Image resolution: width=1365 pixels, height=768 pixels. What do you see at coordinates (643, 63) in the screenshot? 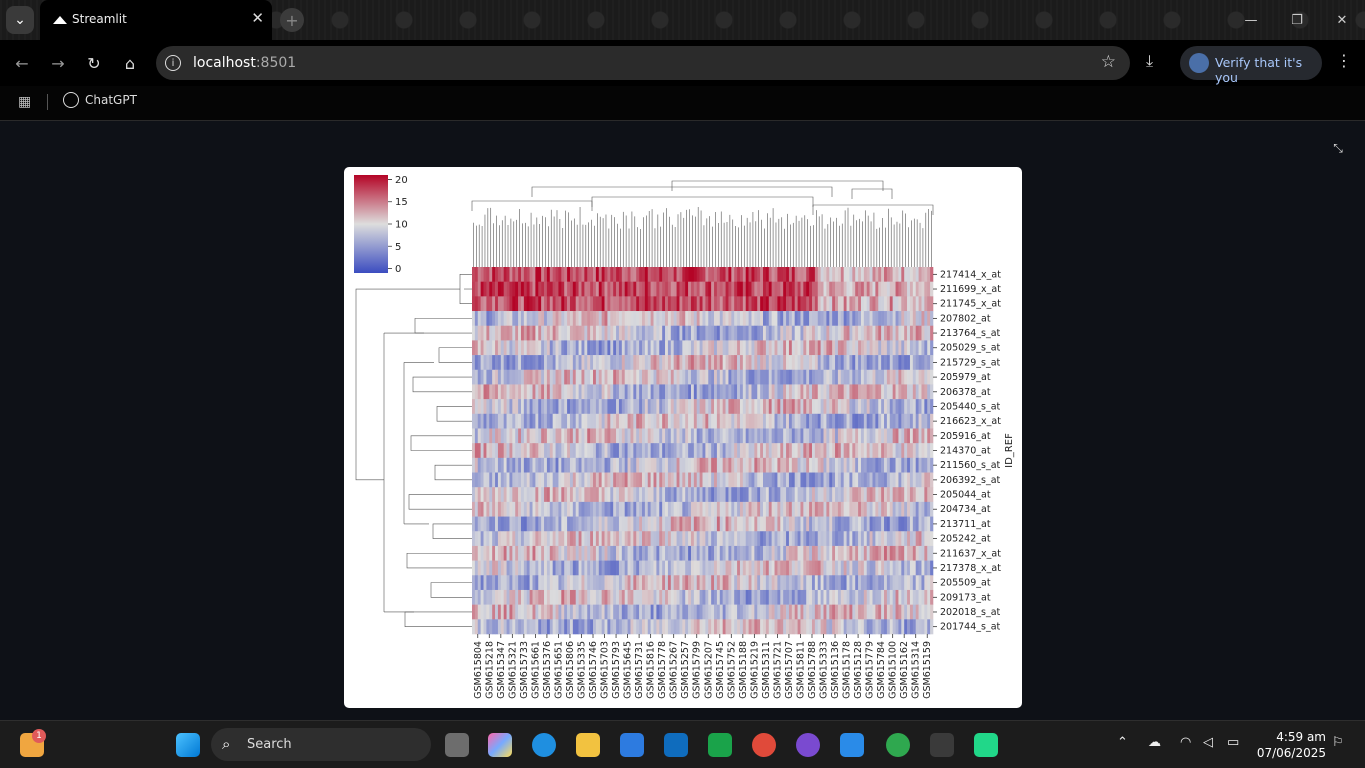
I see `address-bar: i localhost:8501 ☆` at bounding box center [643, 63].